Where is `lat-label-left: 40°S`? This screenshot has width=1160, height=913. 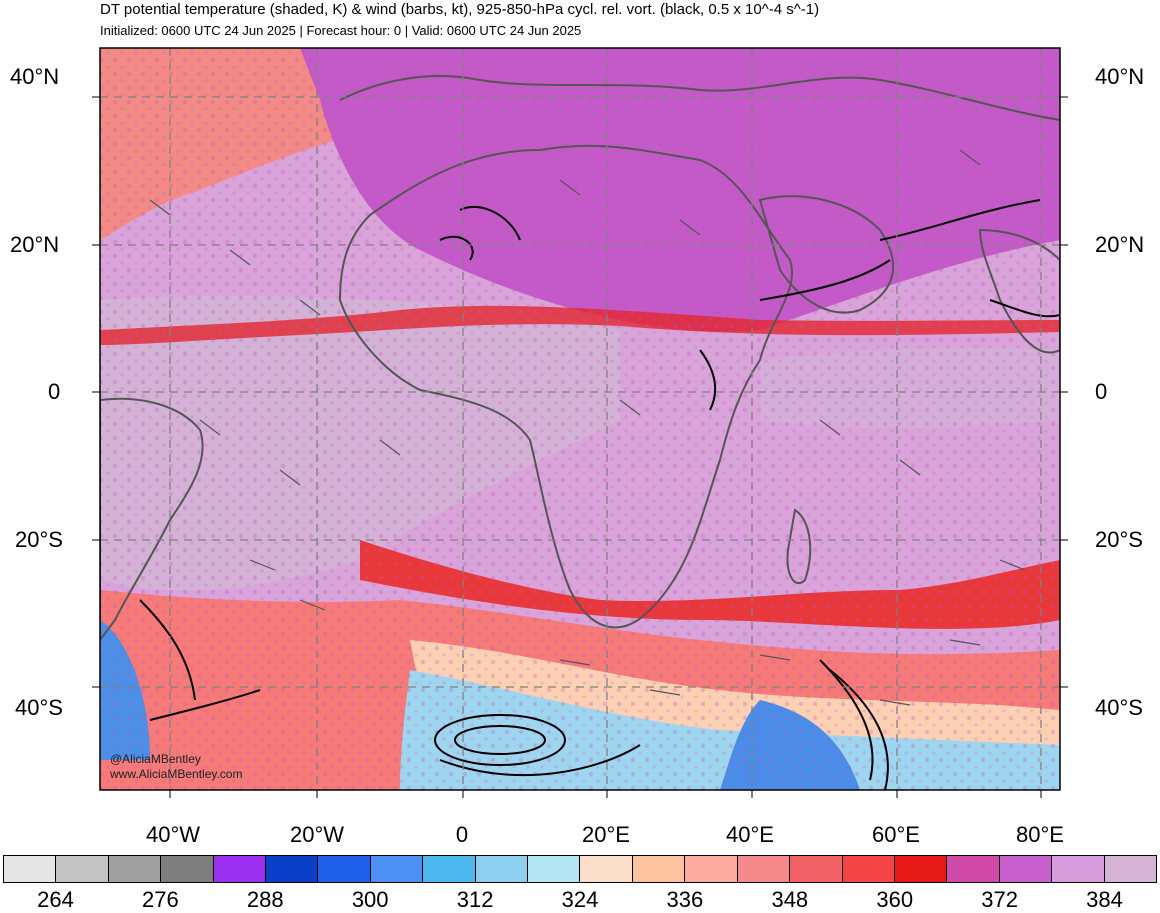
lat-label-left: 40°S is located at coordinates (39, 707).